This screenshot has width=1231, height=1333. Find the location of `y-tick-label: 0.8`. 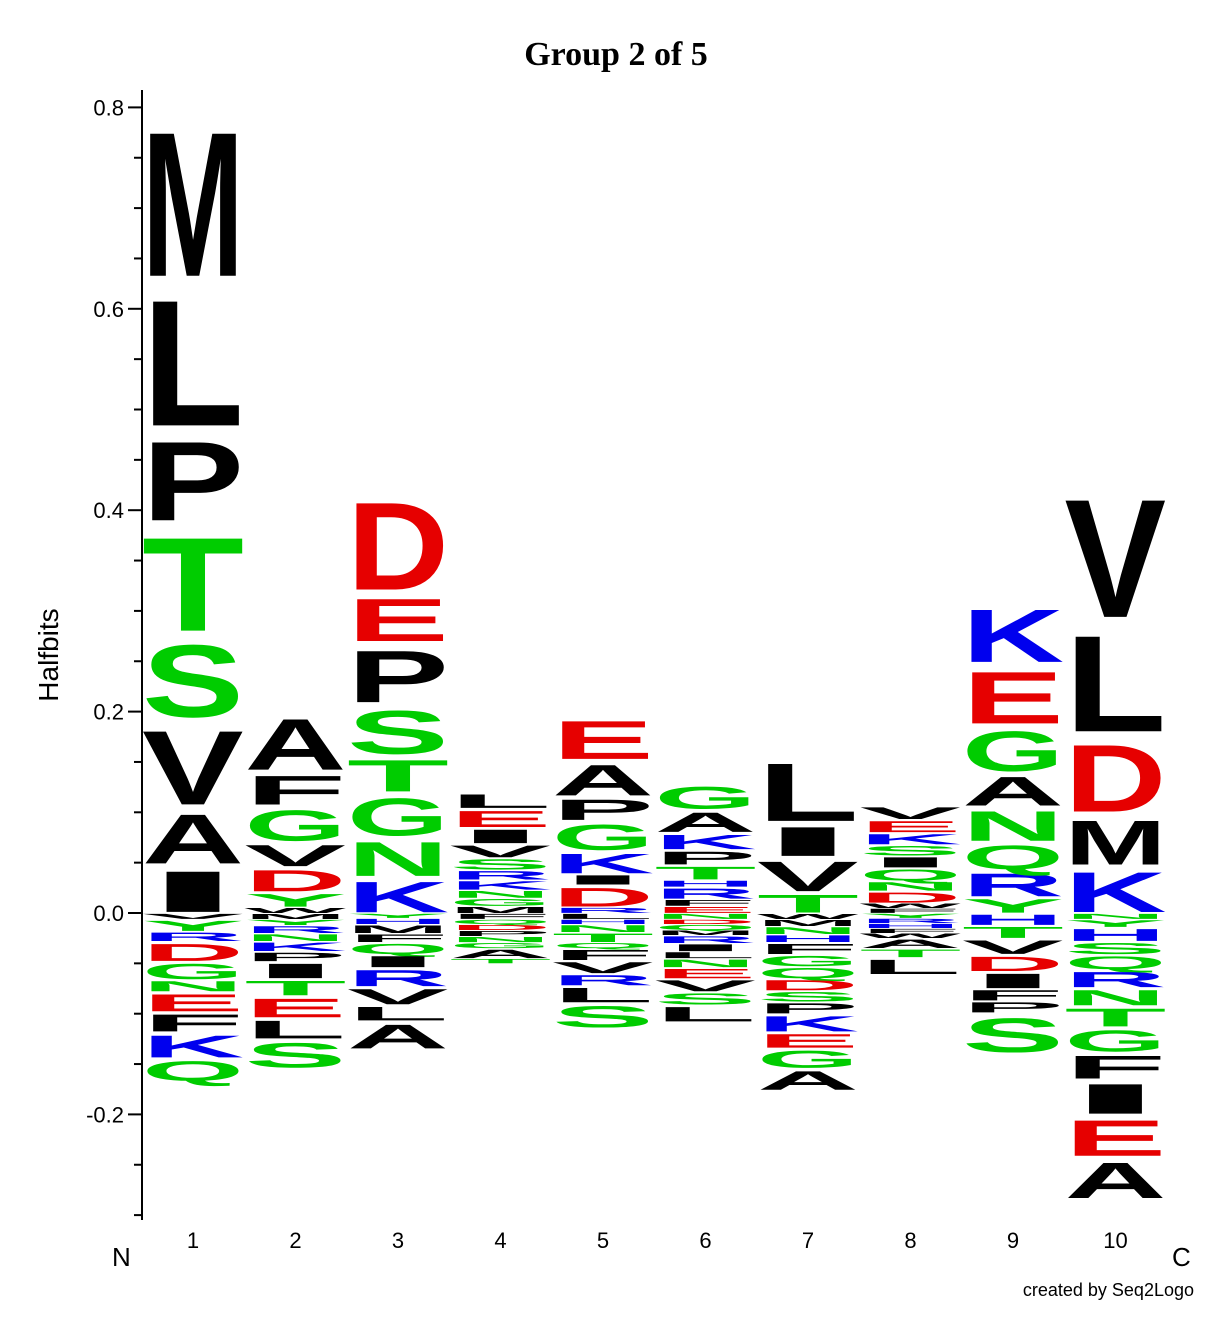

y-tick-label: 0.8 is located at coordinates (108, 107).